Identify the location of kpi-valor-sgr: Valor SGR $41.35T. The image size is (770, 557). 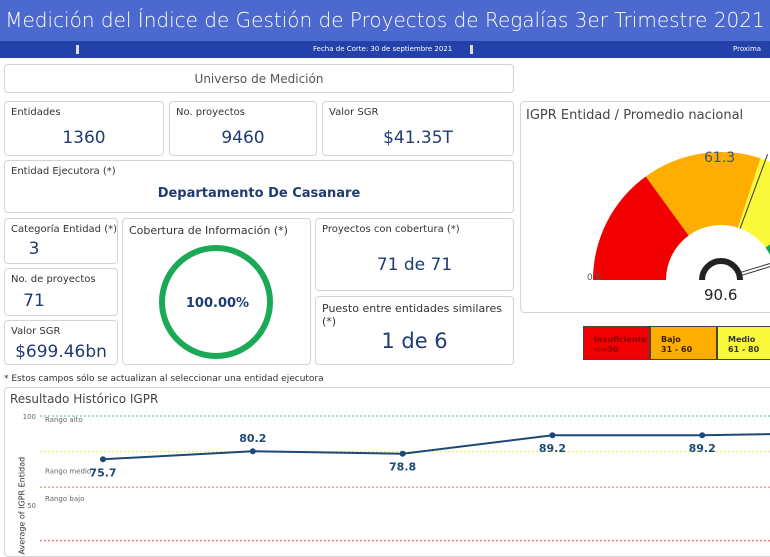
(418, 128).